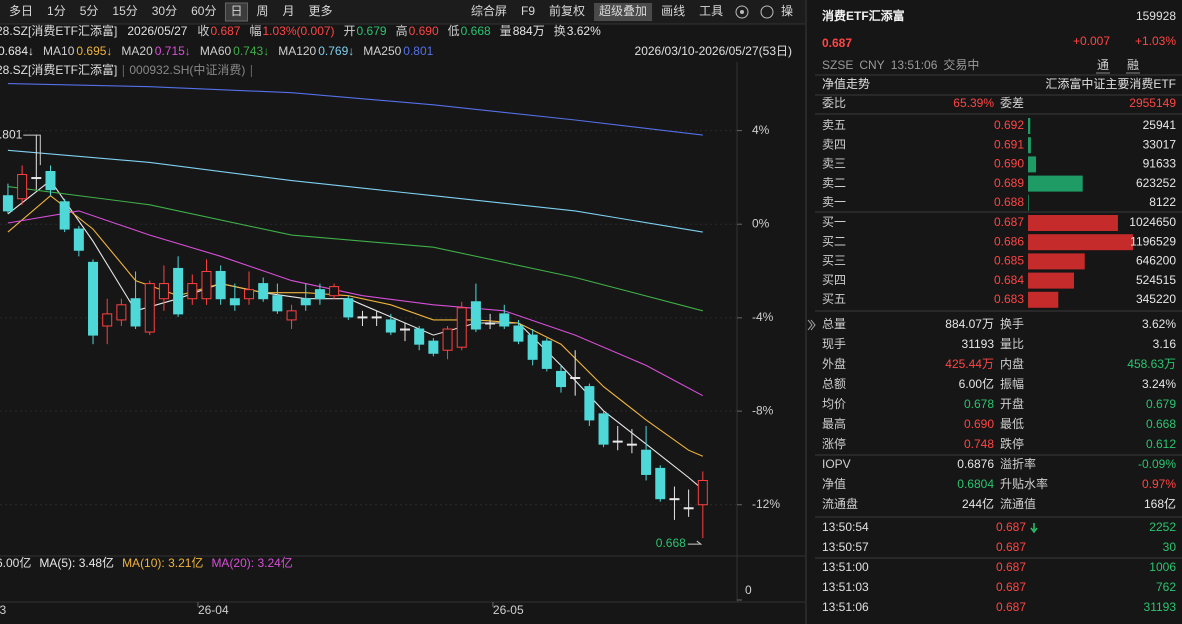  What do you see at coordinates (56, 11) in the screenshot?
I see `period-button: 1分` at bounding box center [56, 11].